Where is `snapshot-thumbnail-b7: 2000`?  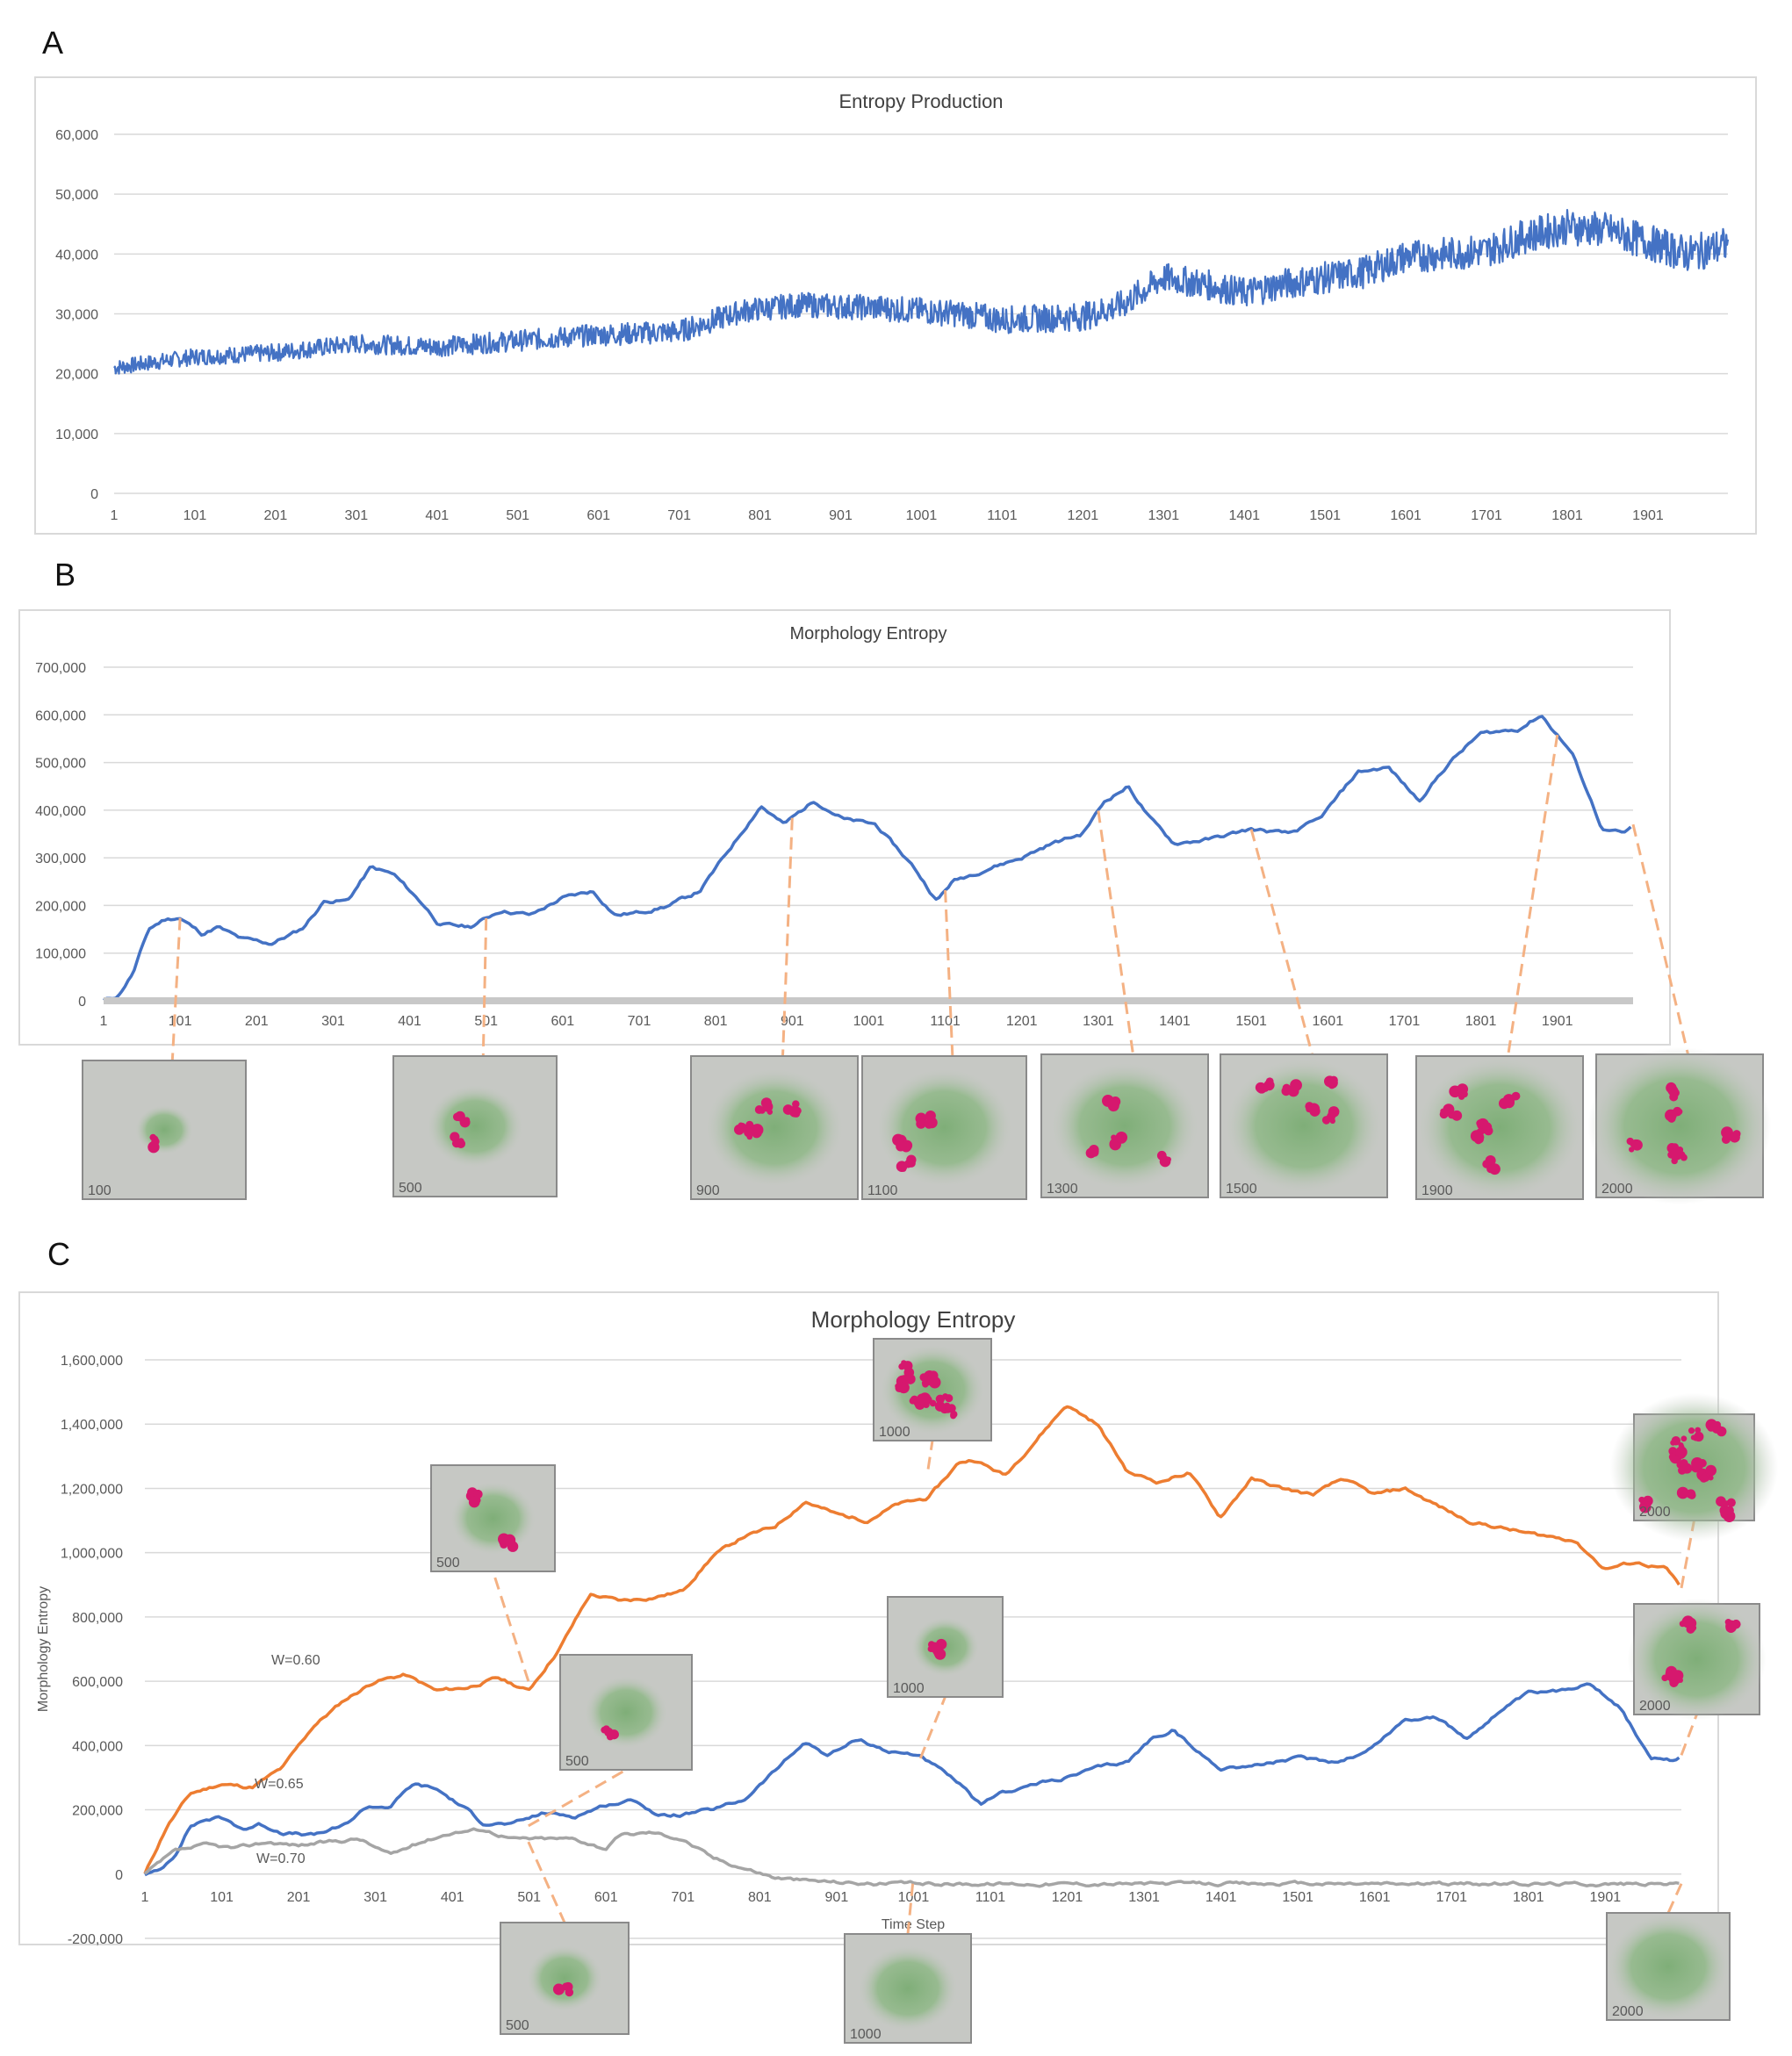
snapshot-thumbnail-b7: 2000 is located at coordinates (1679, 1125).